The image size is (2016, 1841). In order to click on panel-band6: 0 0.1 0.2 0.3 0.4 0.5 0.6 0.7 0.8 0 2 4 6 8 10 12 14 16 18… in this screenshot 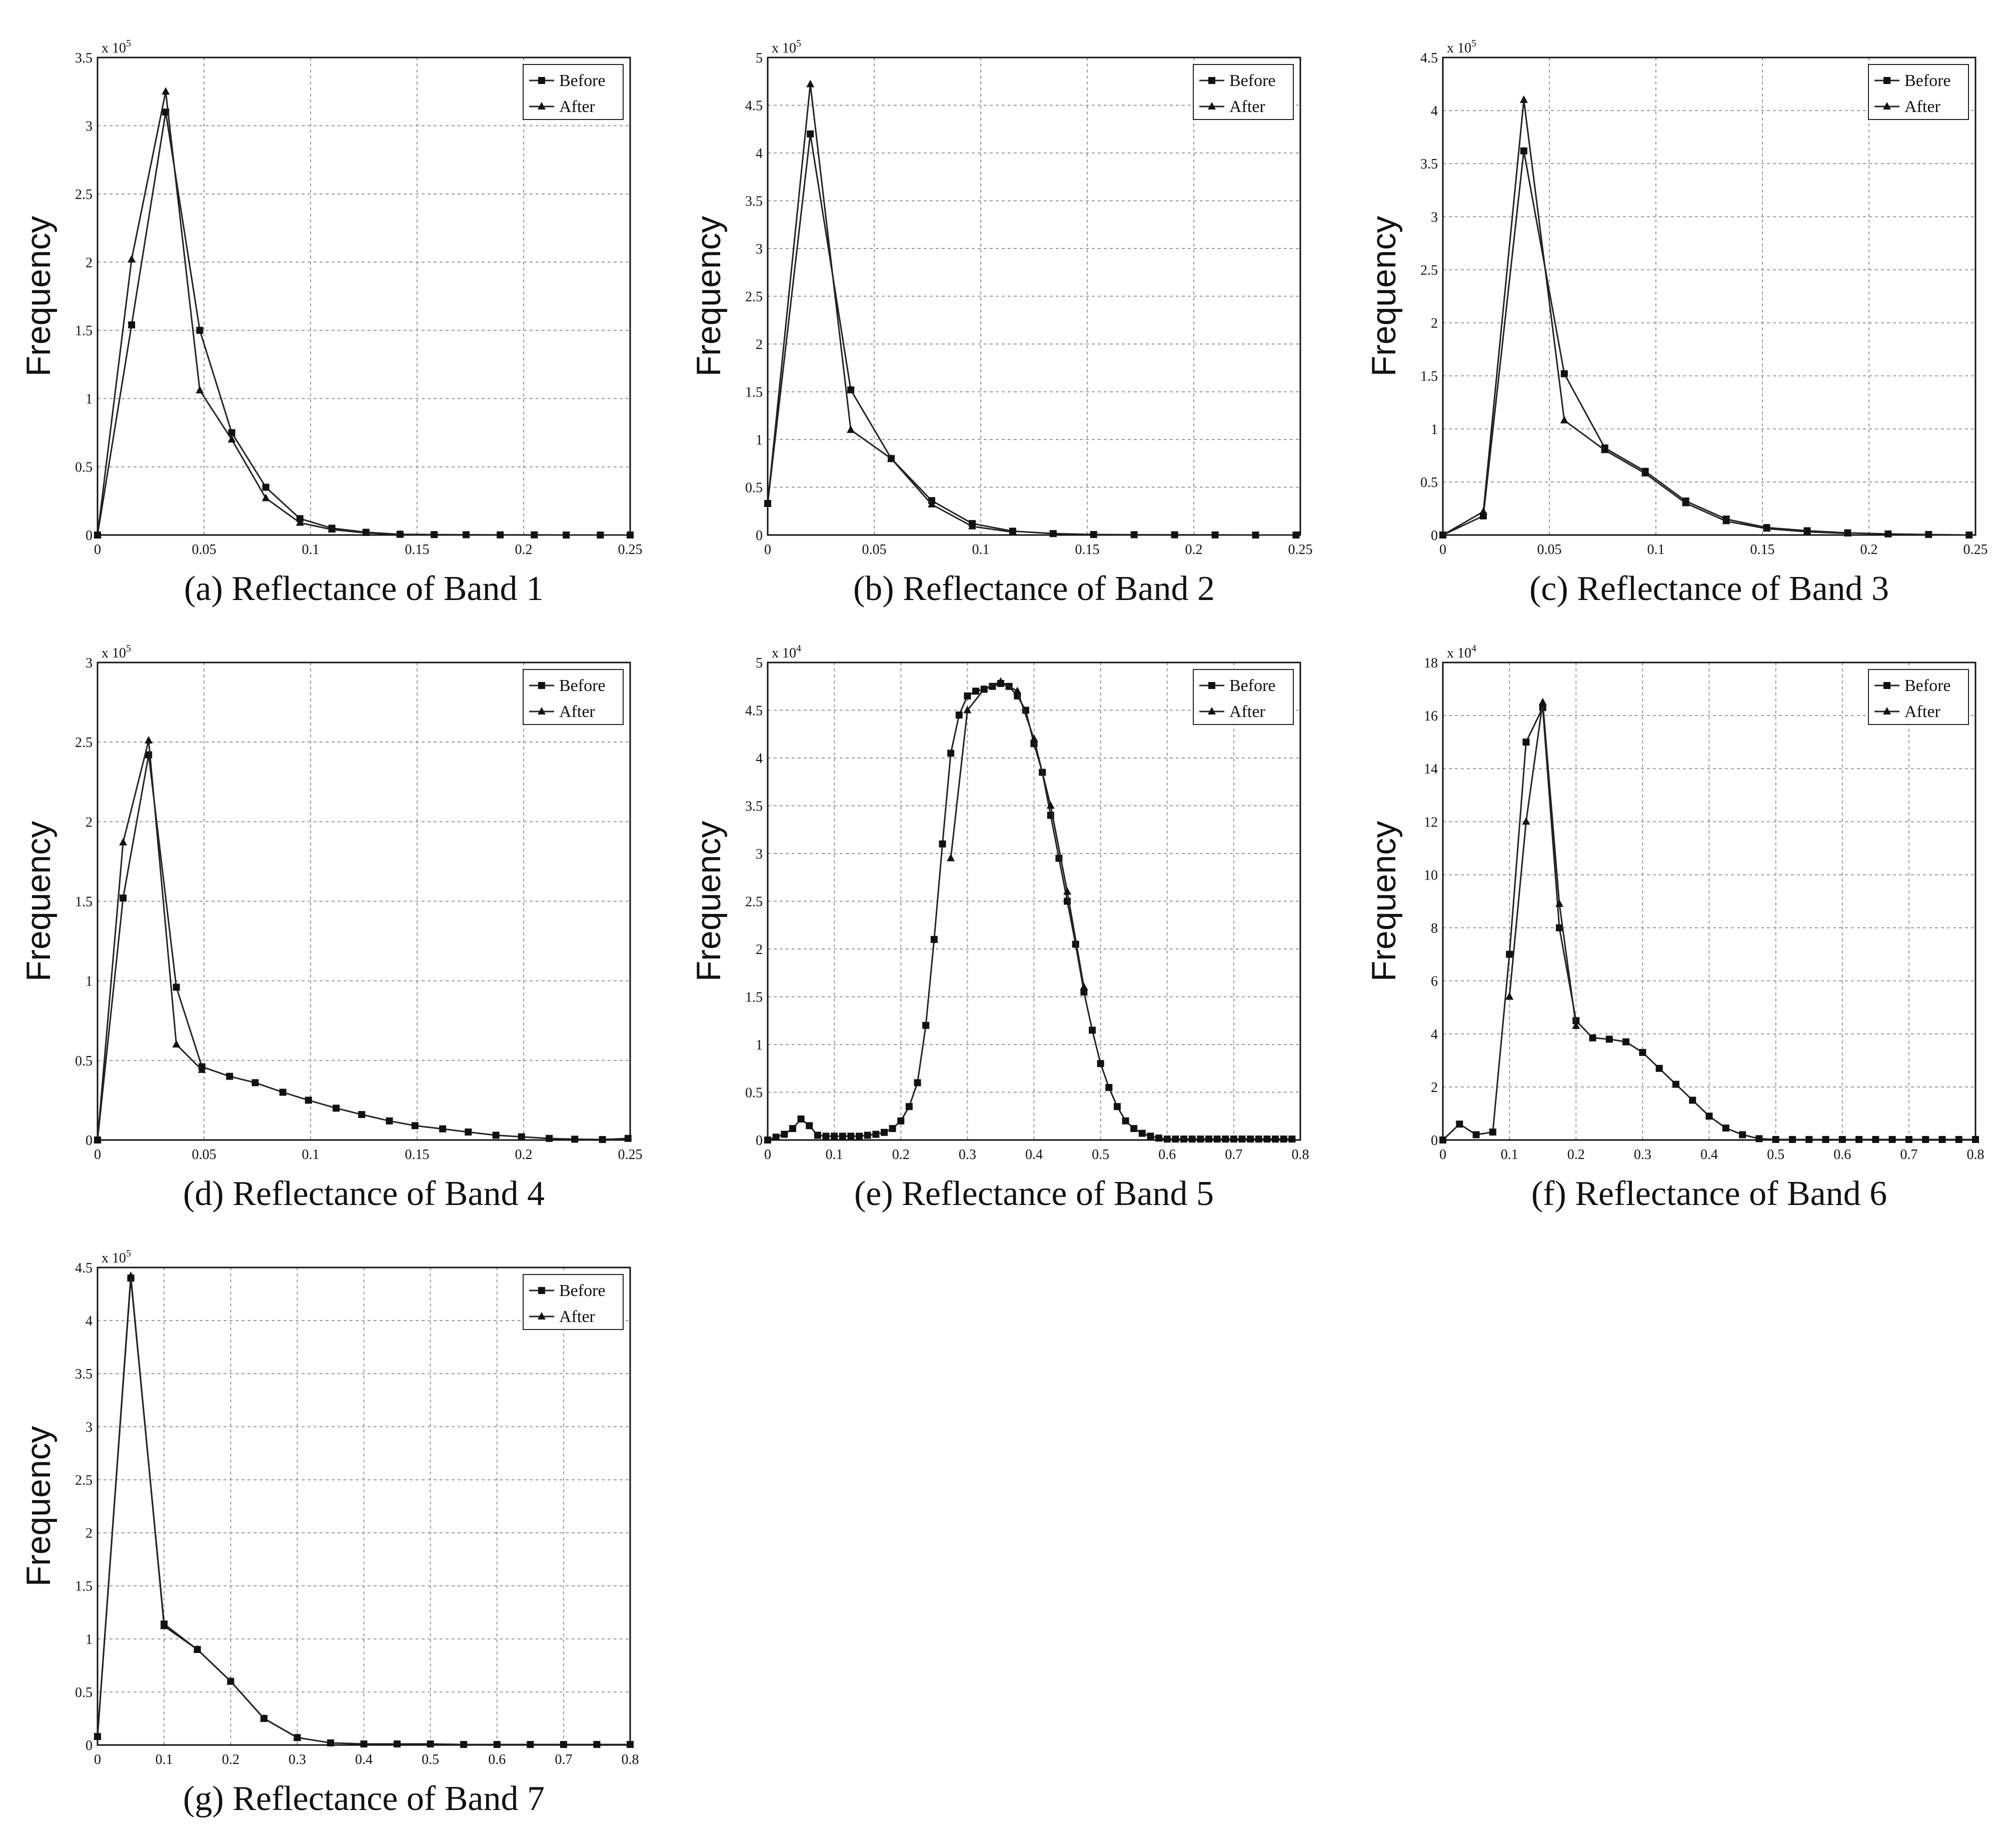, I will do `click(1677, 925)`.